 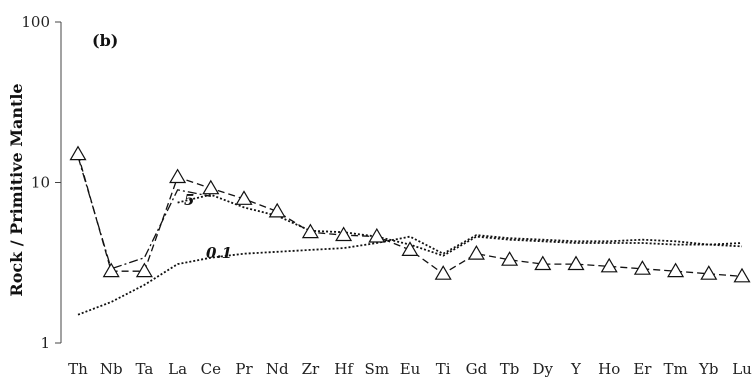 What do you see at coordinates (144, 270) in the screenshot?
I see `data-point-ta` at bounding box center [144, 270].